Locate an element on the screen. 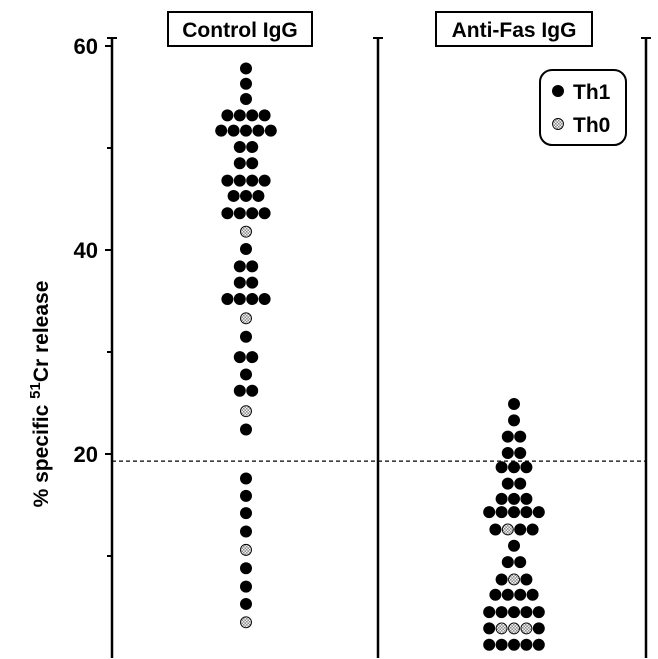  y-tick-label-40: 40 is located at coordinates (86, 250).